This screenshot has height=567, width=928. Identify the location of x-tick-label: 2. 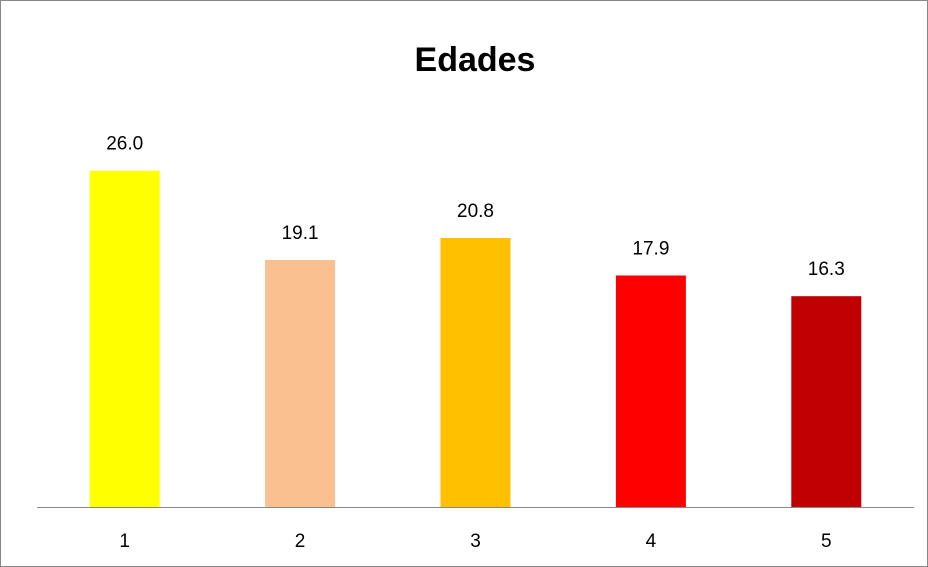
(300, 541).